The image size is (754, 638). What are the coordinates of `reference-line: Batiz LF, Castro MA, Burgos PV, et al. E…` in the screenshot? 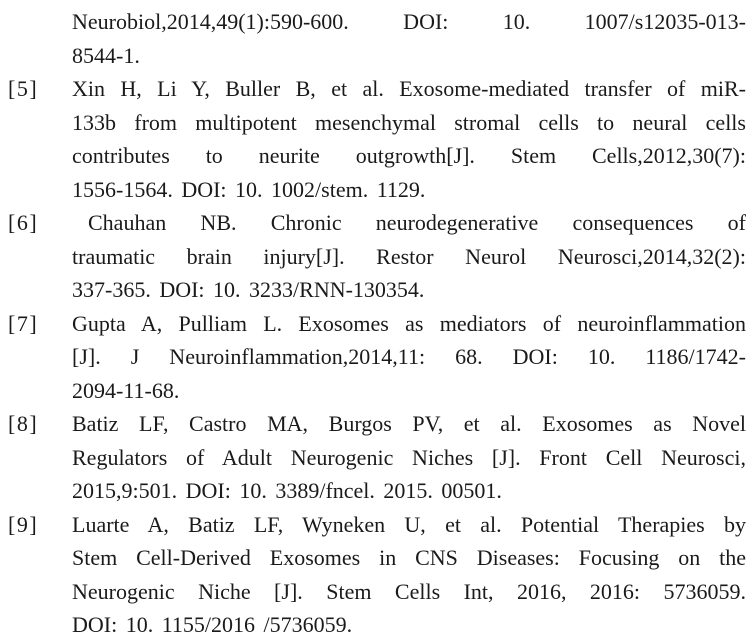 It's located at (409, 423).